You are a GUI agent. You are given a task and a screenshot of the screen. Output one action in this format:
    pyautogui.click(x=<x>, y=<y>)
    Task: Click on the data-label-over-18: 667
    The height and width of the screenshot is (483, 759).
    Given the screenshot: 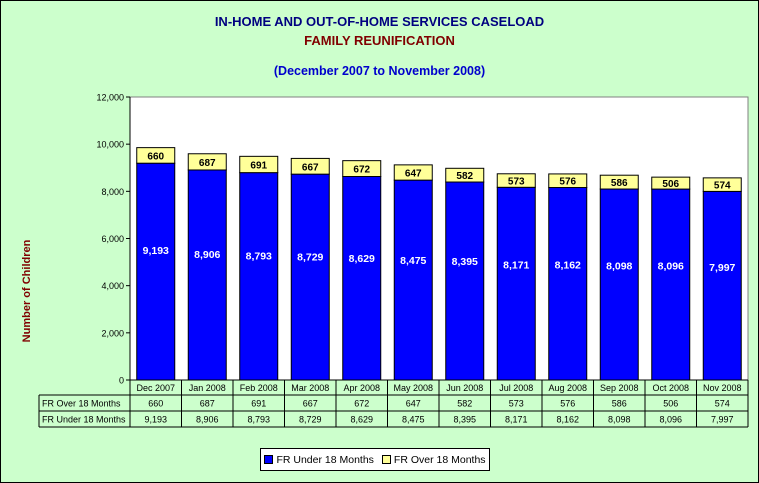 What is the action you would take?
    pyautogui.click(x=310, y=167)
    